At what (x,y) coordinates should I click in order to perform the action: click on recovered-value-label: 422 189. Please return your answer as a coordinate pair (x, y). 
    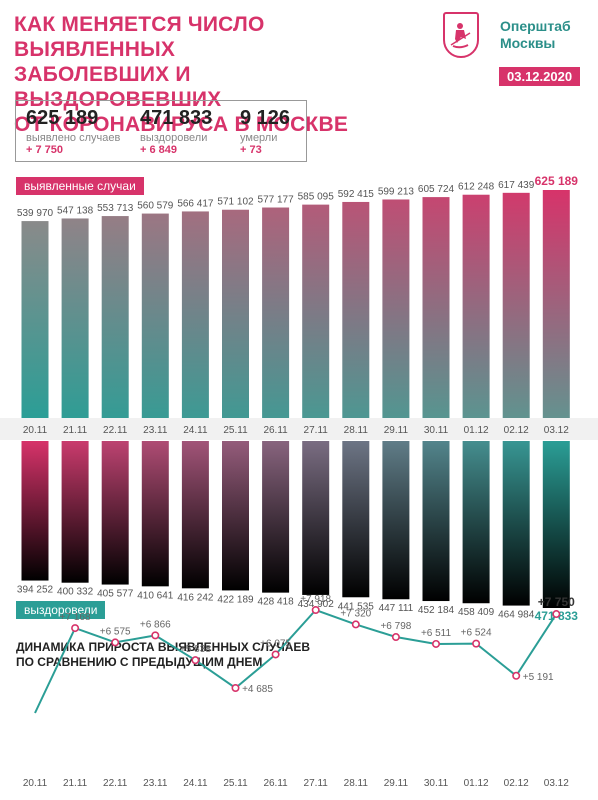
    Looking at the image, I should click on (235, 599).